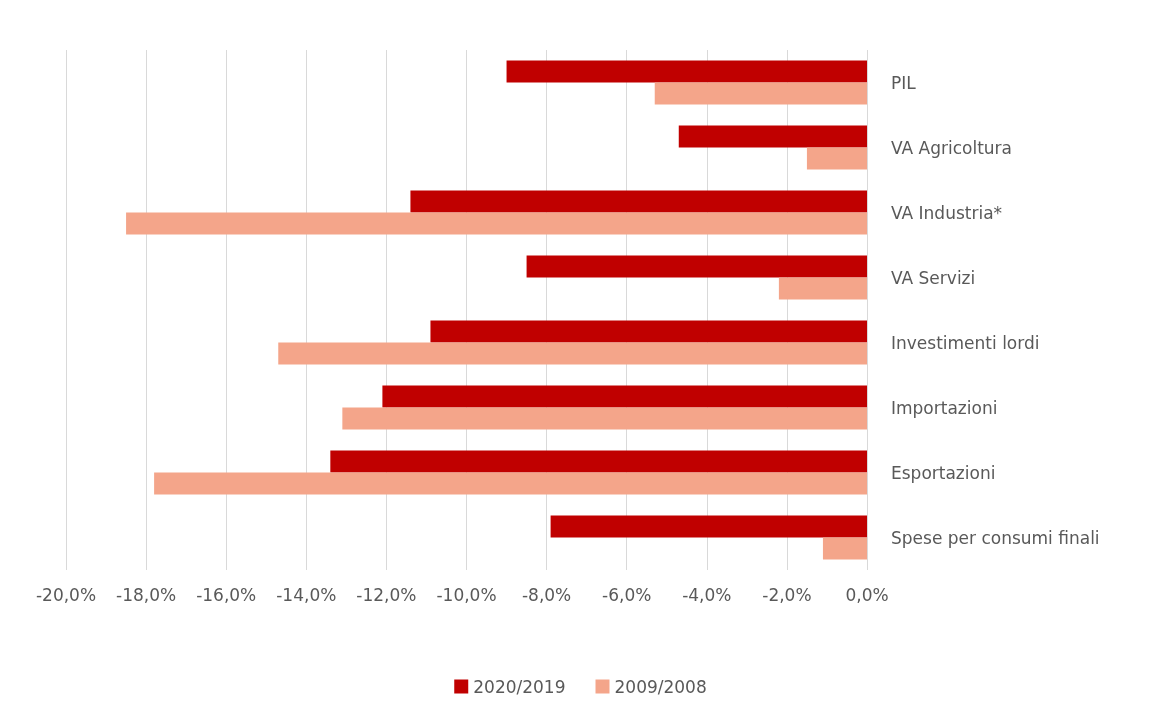  What do you see at coordinates (707, 594) in the screenshot?
I see `x-tick-label: -4,0%` at bounding box center [707, 594].